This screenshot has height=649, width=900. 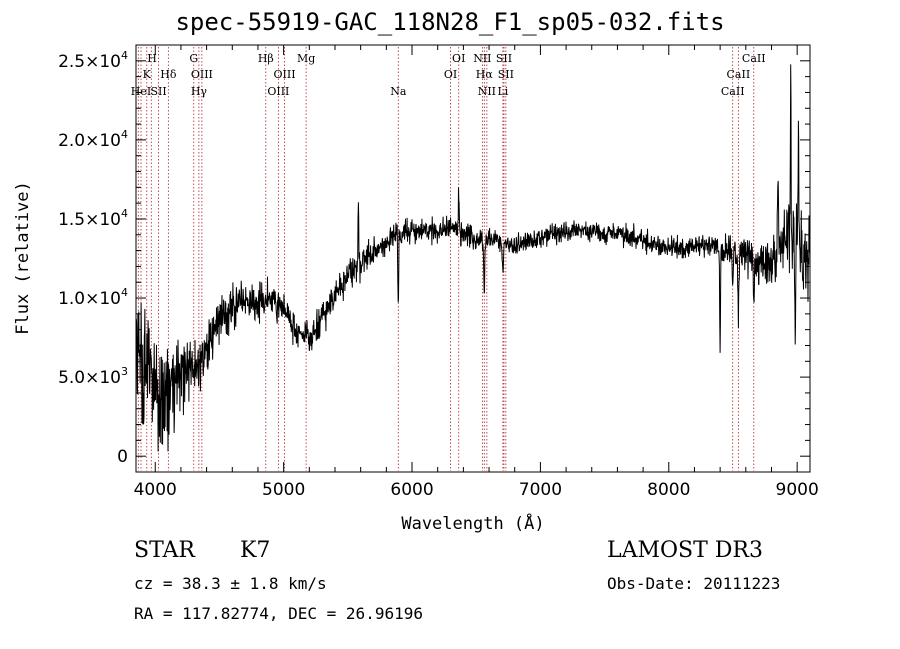 What do you see at coordinates (93, 60) in the screenshot?
I see `y-tick-label: 2.5×10⁴` at bounding box center [93, 60].